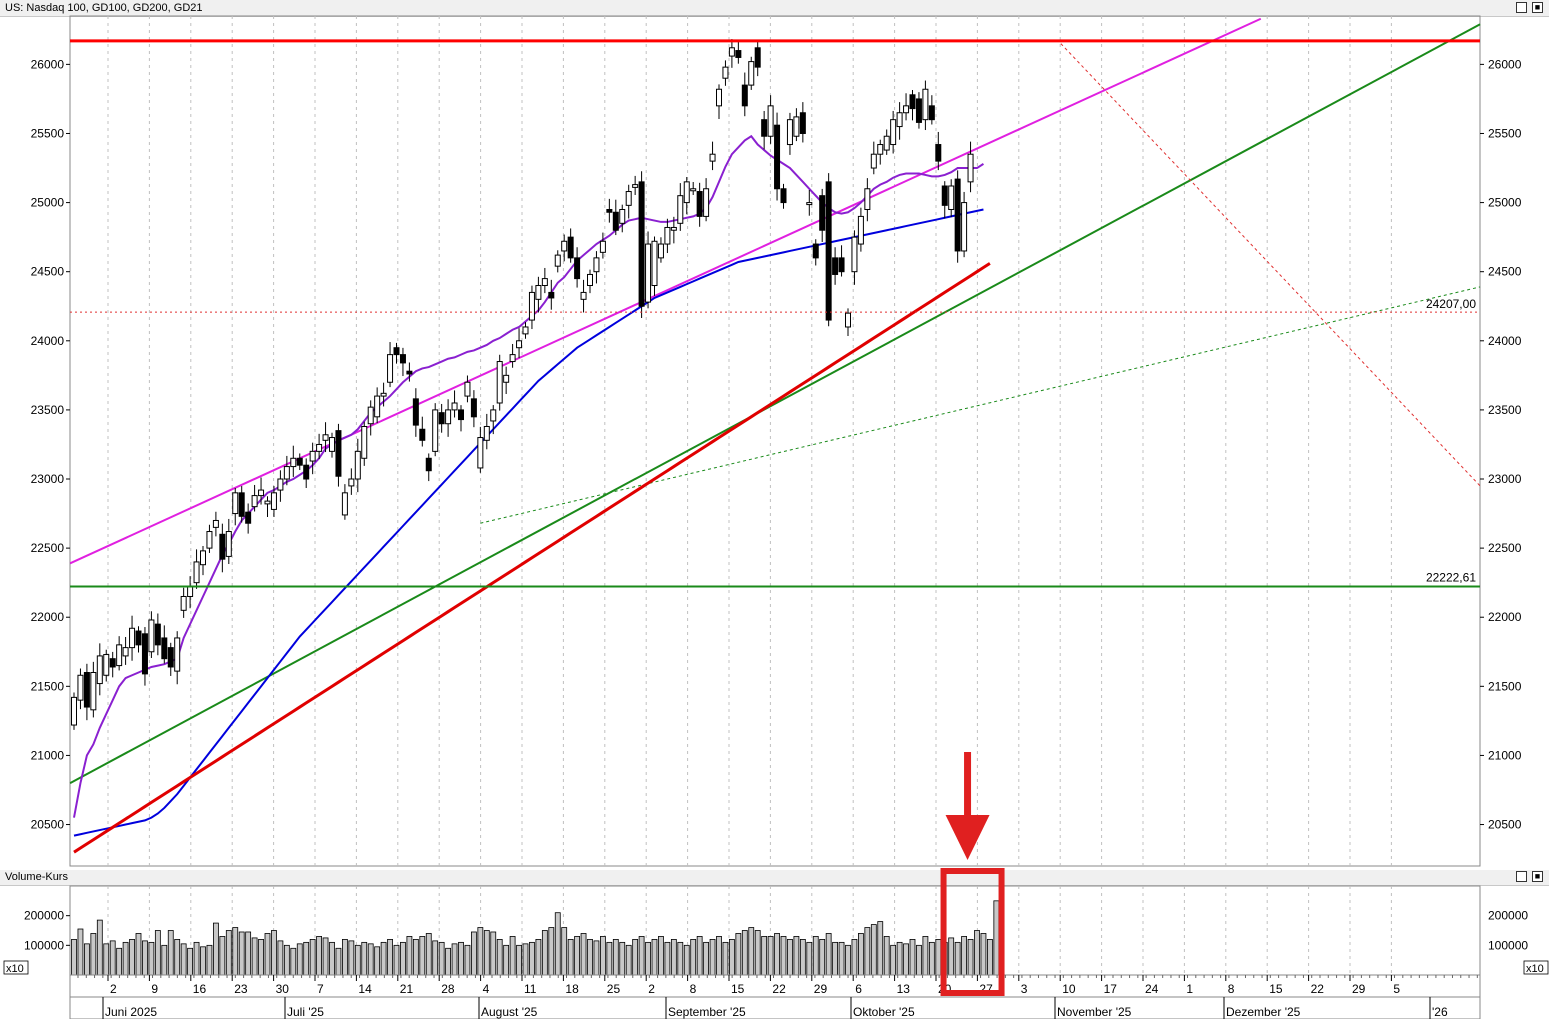 The height and width of the screenshot is (1019, 1549). I want to click on volume-maximize-icon: ■, so click(1537, 876).